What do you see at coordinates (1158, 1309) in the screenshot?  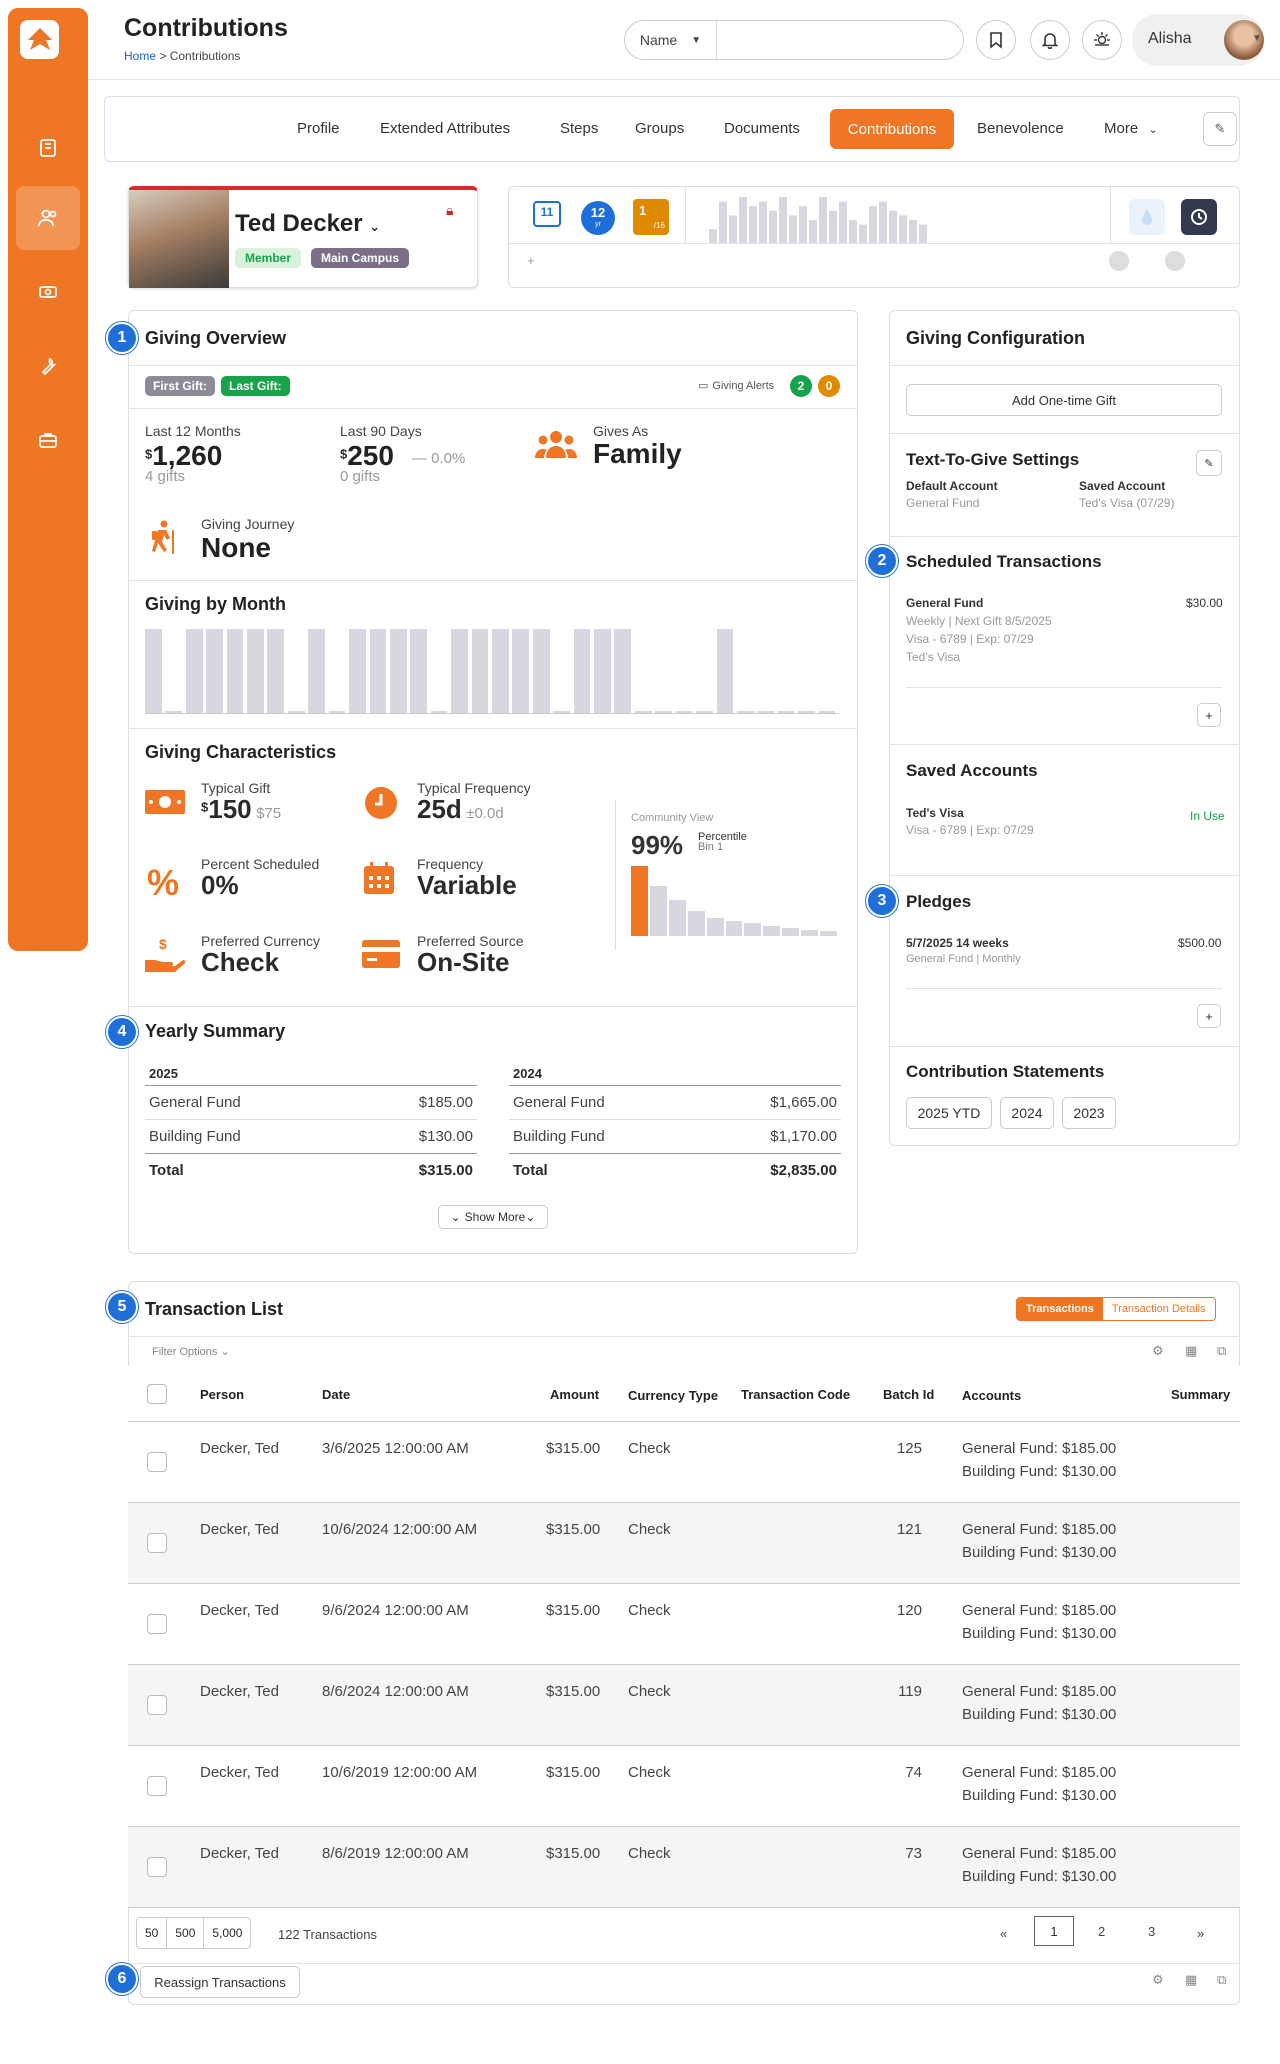 I see `toggle-transaction-details: Transaction Details` at bounding box center [1158, 1309].